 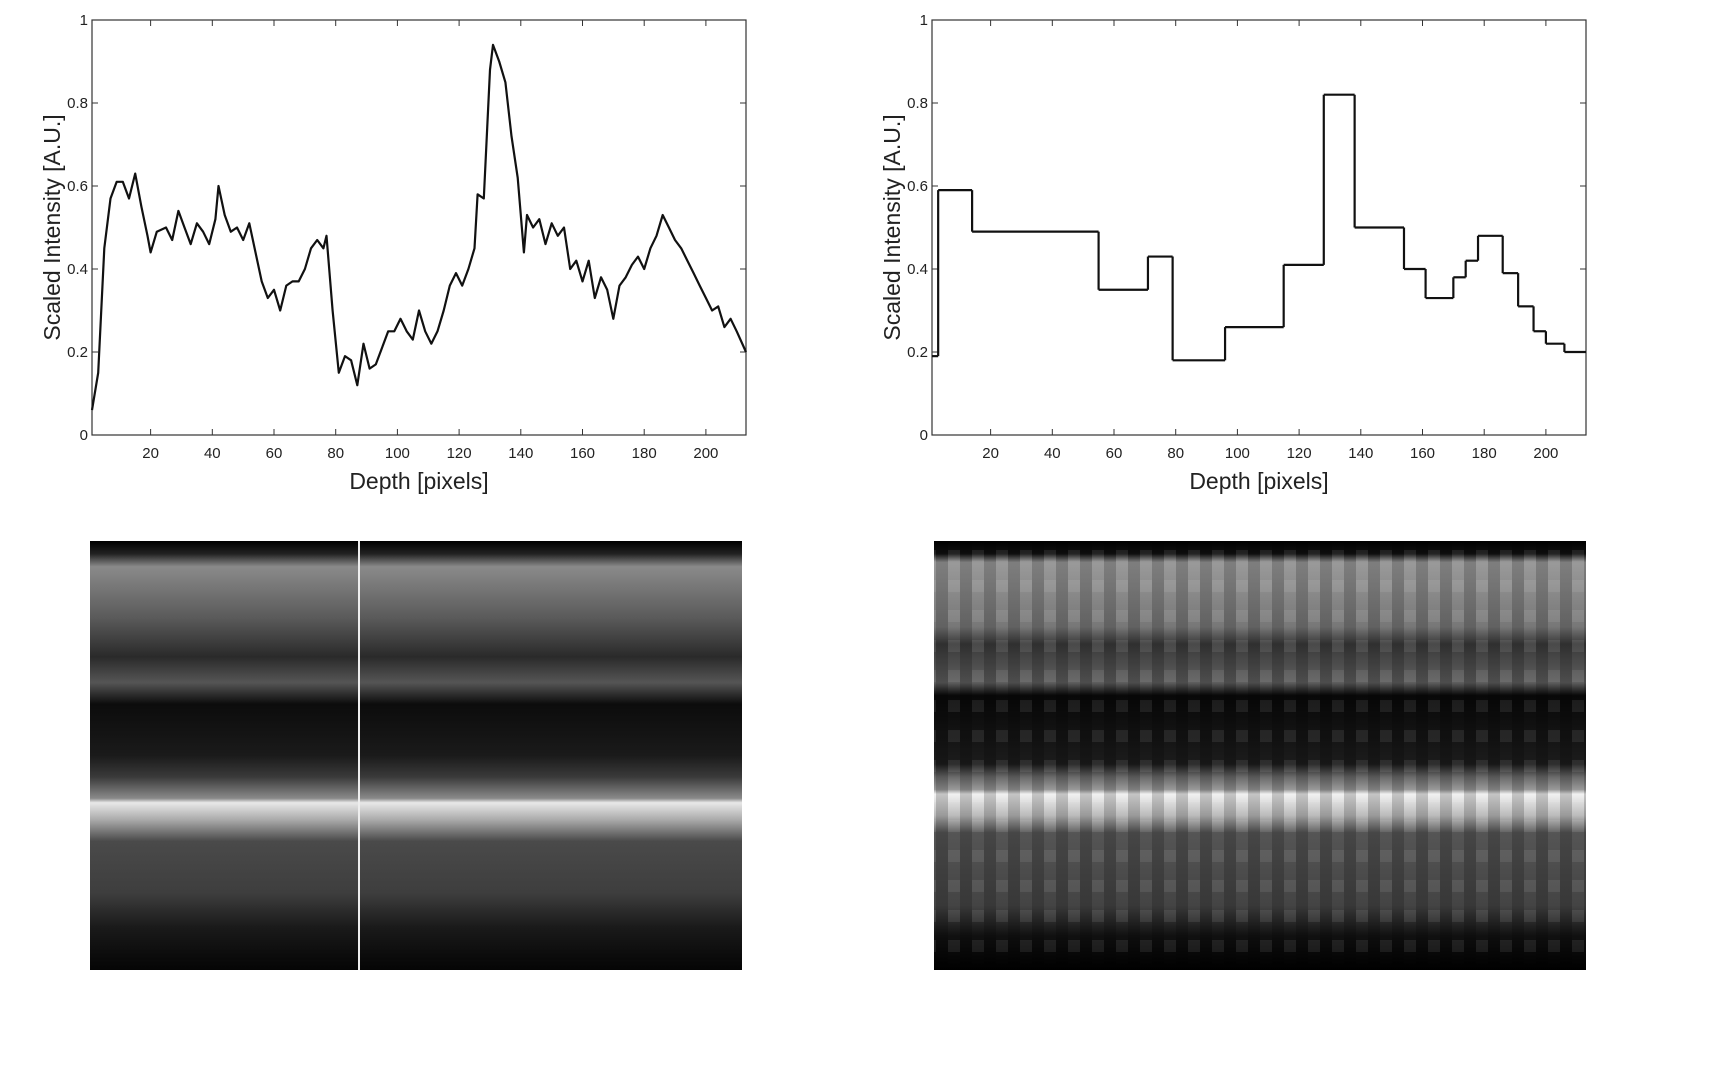 I want to click on intensity-line, so click(x=419, y=227).